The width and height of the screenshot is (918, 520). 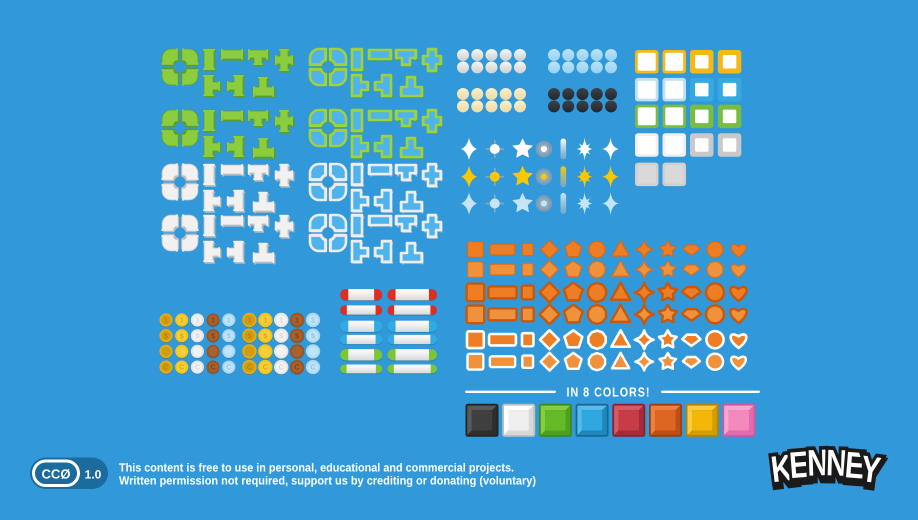 What do you see at coordinates (609, 392) in the screenshot?
I see `svg-text: IN 8 COLORS!` at bounding box center [609, 392].